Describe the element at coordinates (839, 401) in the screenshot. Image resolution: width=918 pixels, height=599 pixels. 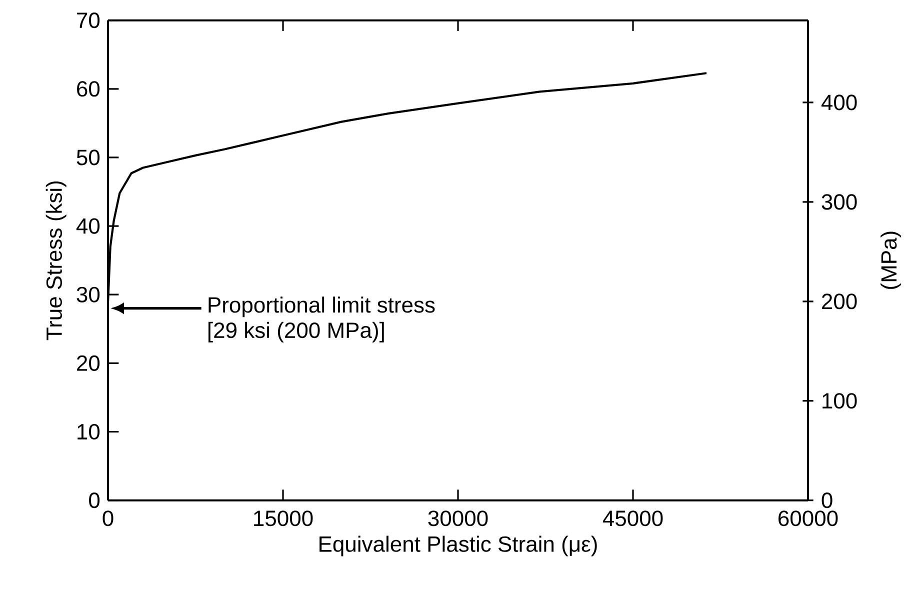
I see `y2-tick-label: 100` at that location.